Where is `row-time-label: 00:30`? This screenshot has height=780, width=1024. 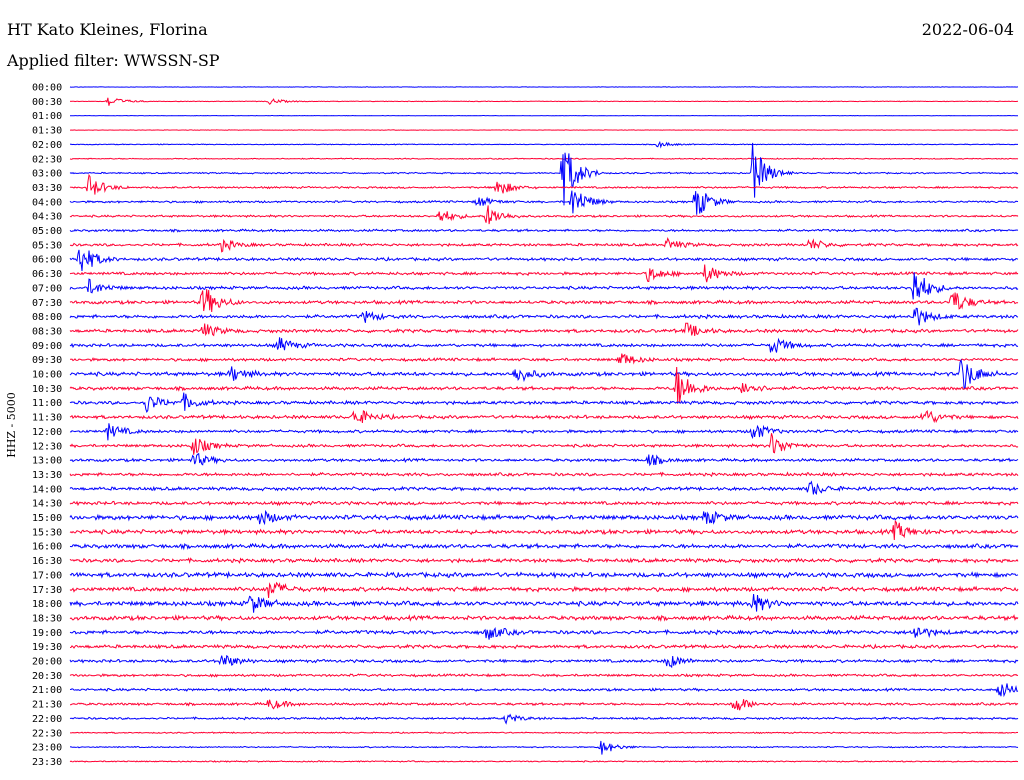 row-time-label: 00:30 is located at coordinates (47, 102).